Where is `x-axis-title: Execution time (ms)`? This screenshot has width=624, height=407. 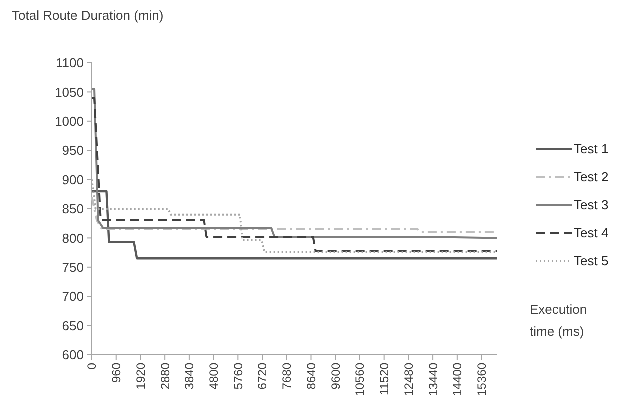
x-axis-title: Execution time (ms) is located at coordinates (559, 320).